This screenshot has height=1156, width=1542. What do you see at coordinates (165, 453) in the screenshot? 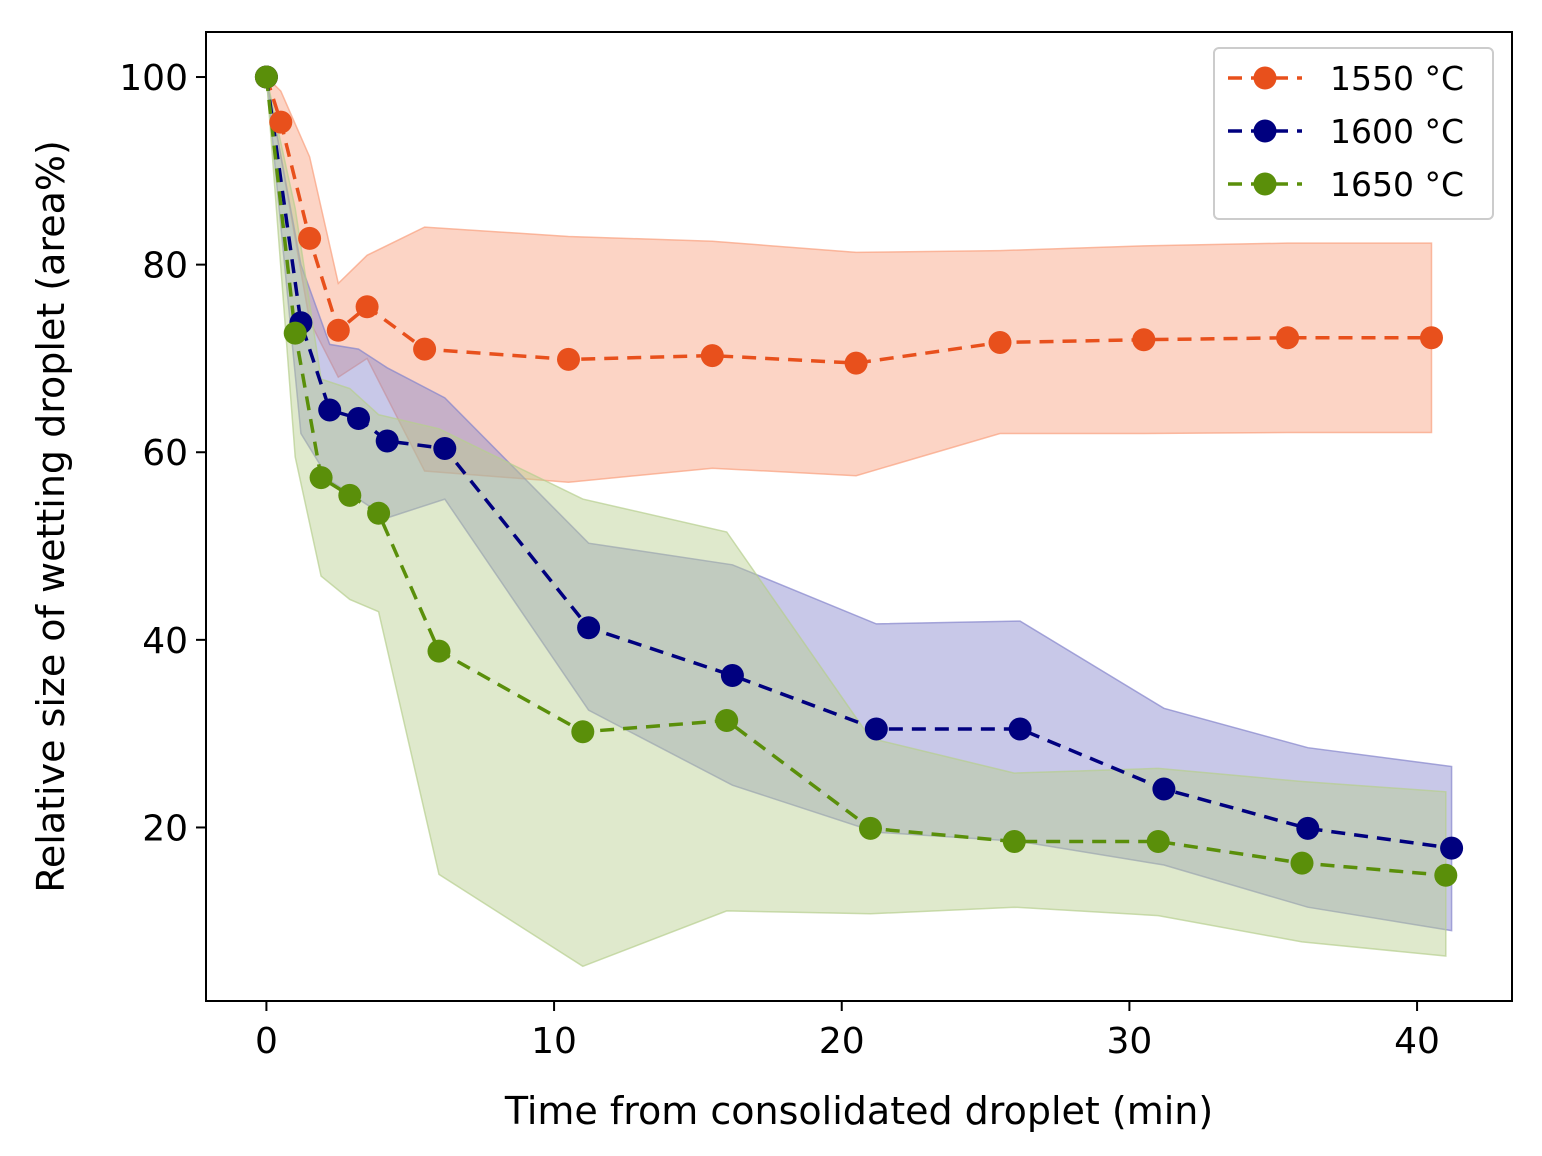
I see `y-tick-label-60: 60` at bounding box center [165, 453].